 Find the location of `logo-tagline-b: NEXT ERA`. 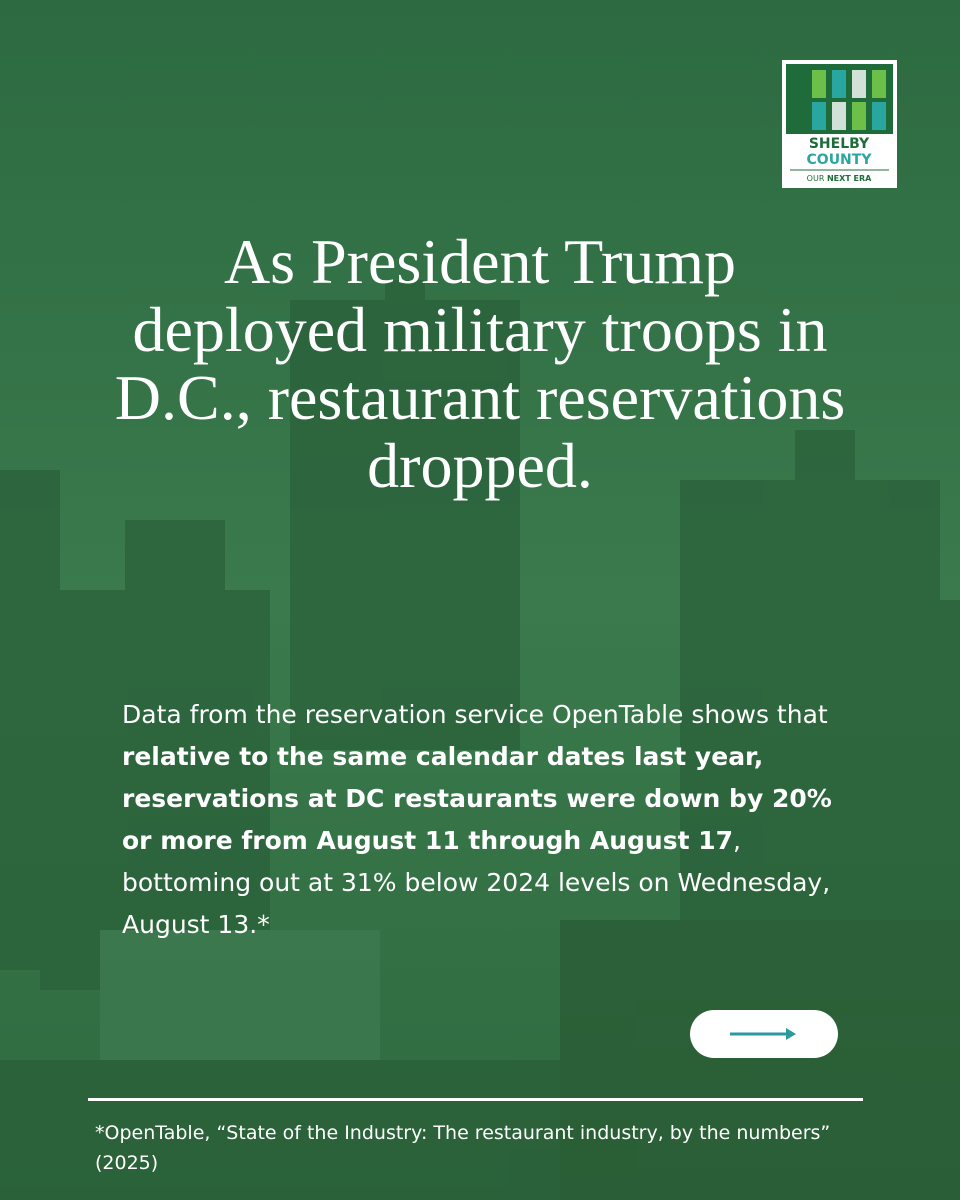

logo-tagline-b: NEXT ERA is located at coordinates (849, 178).